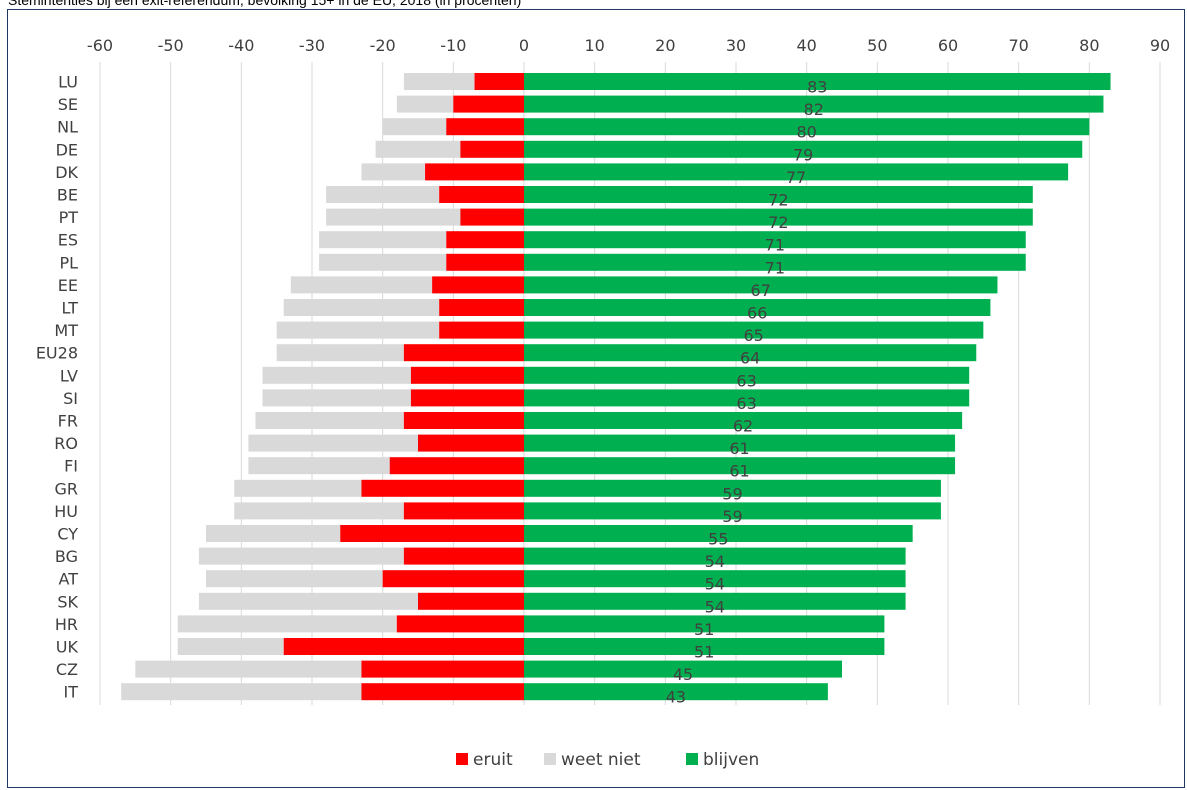 The width and height of the screenshot is (1187, 790). Describe the element at coordinates (67, 127) in the screenshot. I see `category-label: NL` at that location.